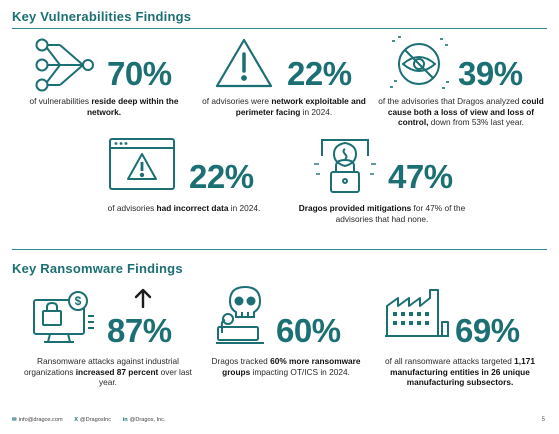  Describe the element at coordinates (245, 315) in the screenshot. I see `skull-hacker-icon` at that location.